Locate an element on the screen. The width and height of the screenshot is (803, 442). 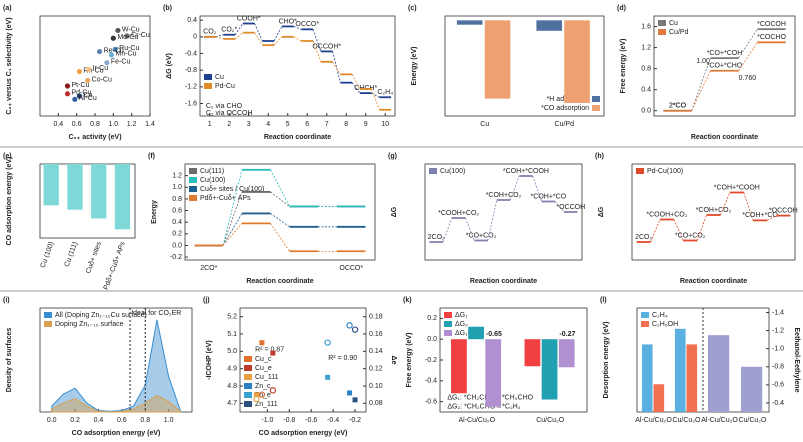
y-axis-label: CO adsorption energy (eV) is located at coordinates (9, 201).